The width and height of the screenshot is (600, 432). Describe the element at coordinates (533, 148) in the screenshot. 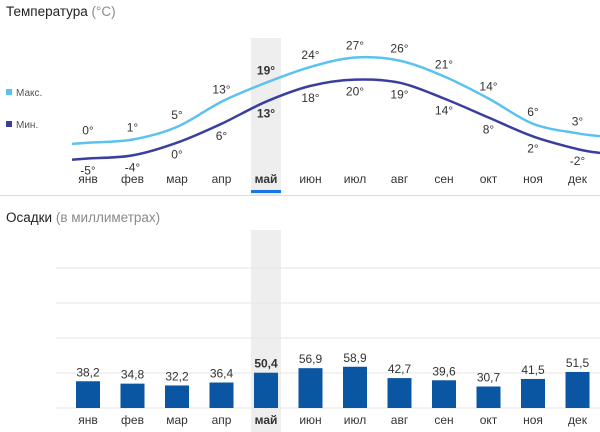

I see `min-temp-label: 2°` at that location.